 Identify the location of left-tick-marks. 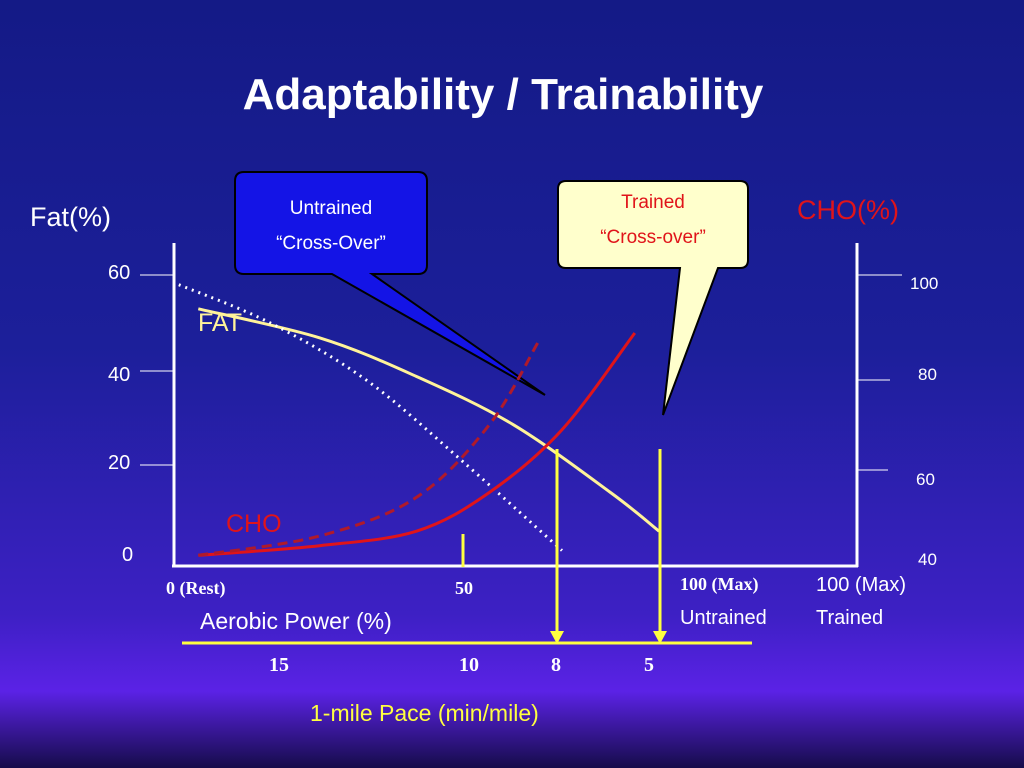
(157, 370).